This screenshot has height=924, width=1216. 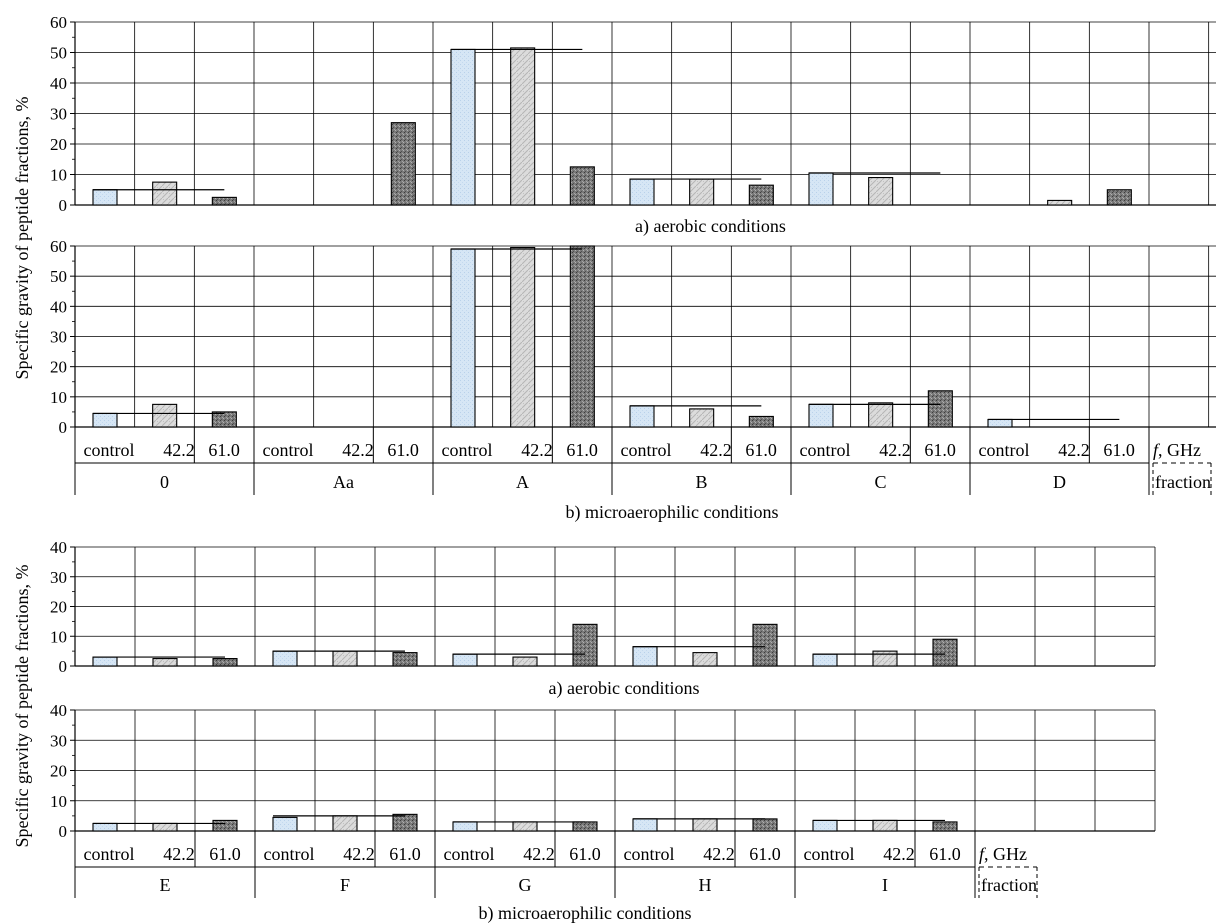 What do you see at coordinates (345, 885) in the screenshot?
I see `category-label-F: F` at bounding box center [345, 885].